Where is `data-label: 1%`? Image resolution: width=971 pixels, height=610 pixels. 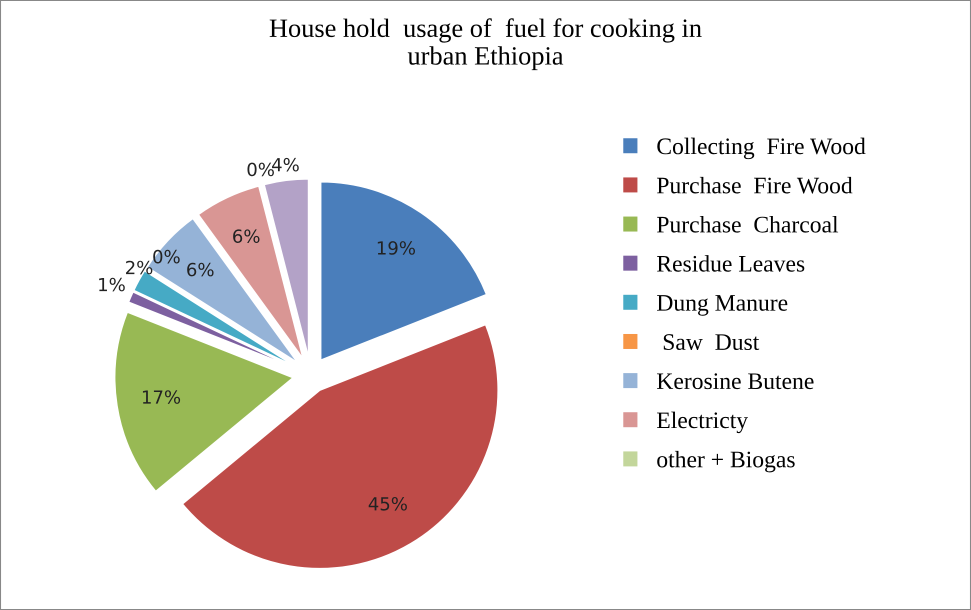 data-label: 1% is located at coordinates (112, 285).